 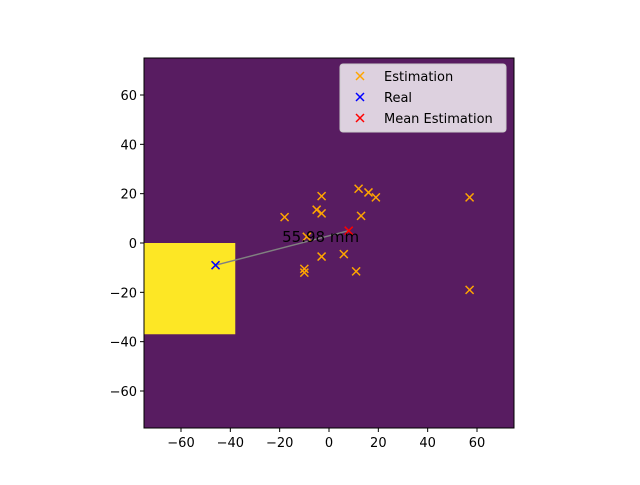 What do you see at coordinates (378, 443) in the screenshot?
I see `x-tick-label: 20` at bounding box center [378, 443].